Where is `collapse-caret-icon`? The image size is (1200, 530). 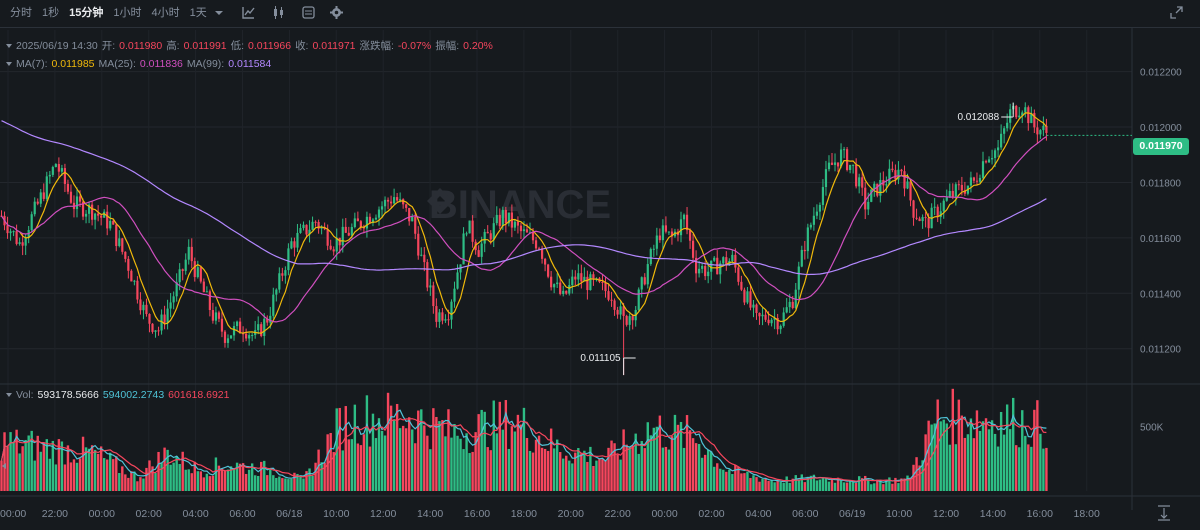 collapse-caret-icon is located at coordinates (9, 45).